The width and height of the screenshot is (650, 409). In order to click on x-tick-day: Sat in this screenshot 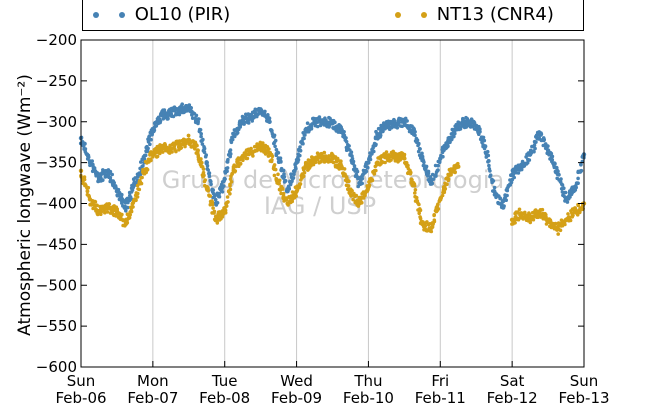, I will do `click(512, 381)`.